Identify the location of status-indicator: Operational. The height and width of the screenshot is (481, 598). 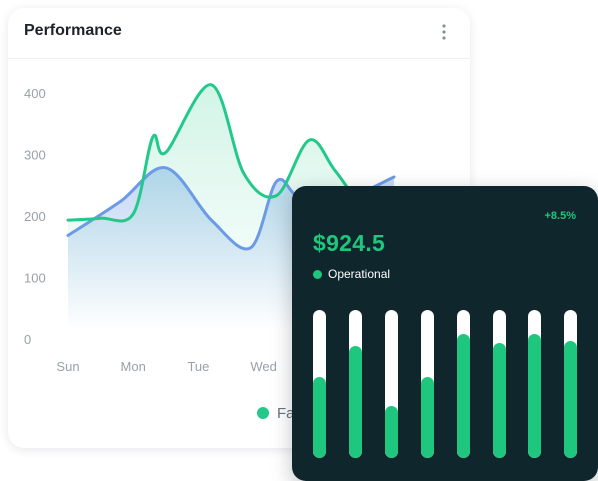
(351, 274).